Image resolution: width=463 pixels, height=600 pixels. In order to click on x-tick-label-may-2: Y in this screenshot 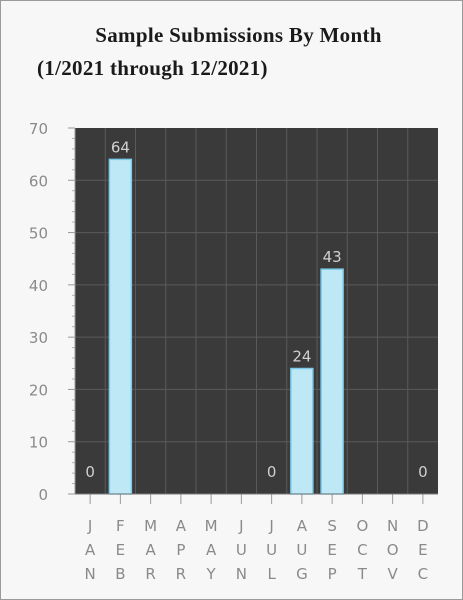, I will do `click(211, 574)`.